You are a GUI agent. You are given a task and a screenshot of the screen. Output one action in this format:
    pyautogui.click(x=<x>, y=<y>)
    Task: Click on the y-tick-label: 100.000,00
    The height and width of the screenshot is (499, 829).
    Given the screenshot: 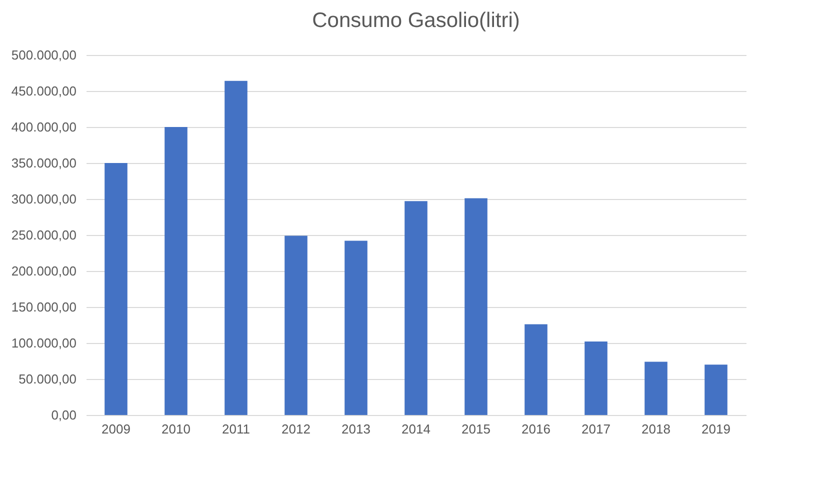 What is the action you would take?
    pyautogui.click(x=43, y=343)
    